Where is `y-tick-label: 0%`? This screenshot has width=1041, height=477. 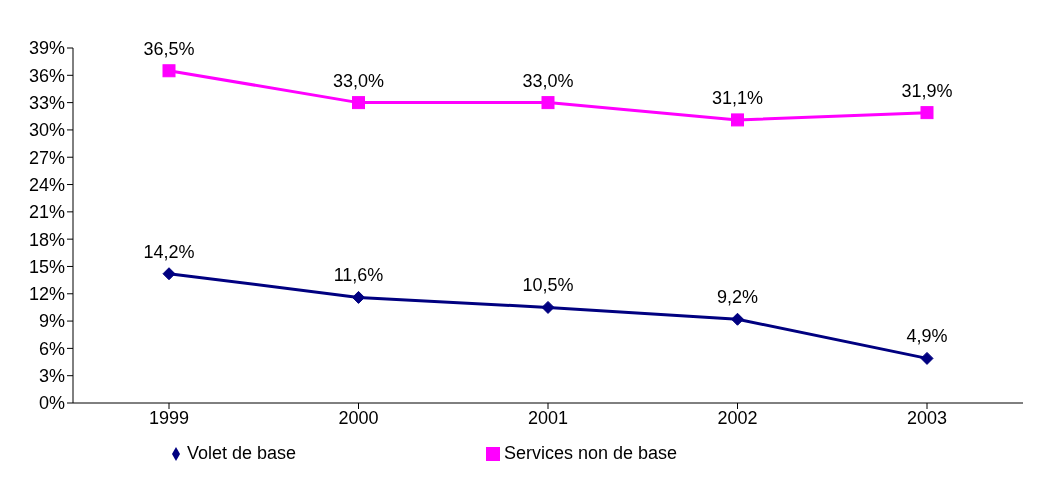 y-tick-label: 0% is located at coordinates (51, 403).